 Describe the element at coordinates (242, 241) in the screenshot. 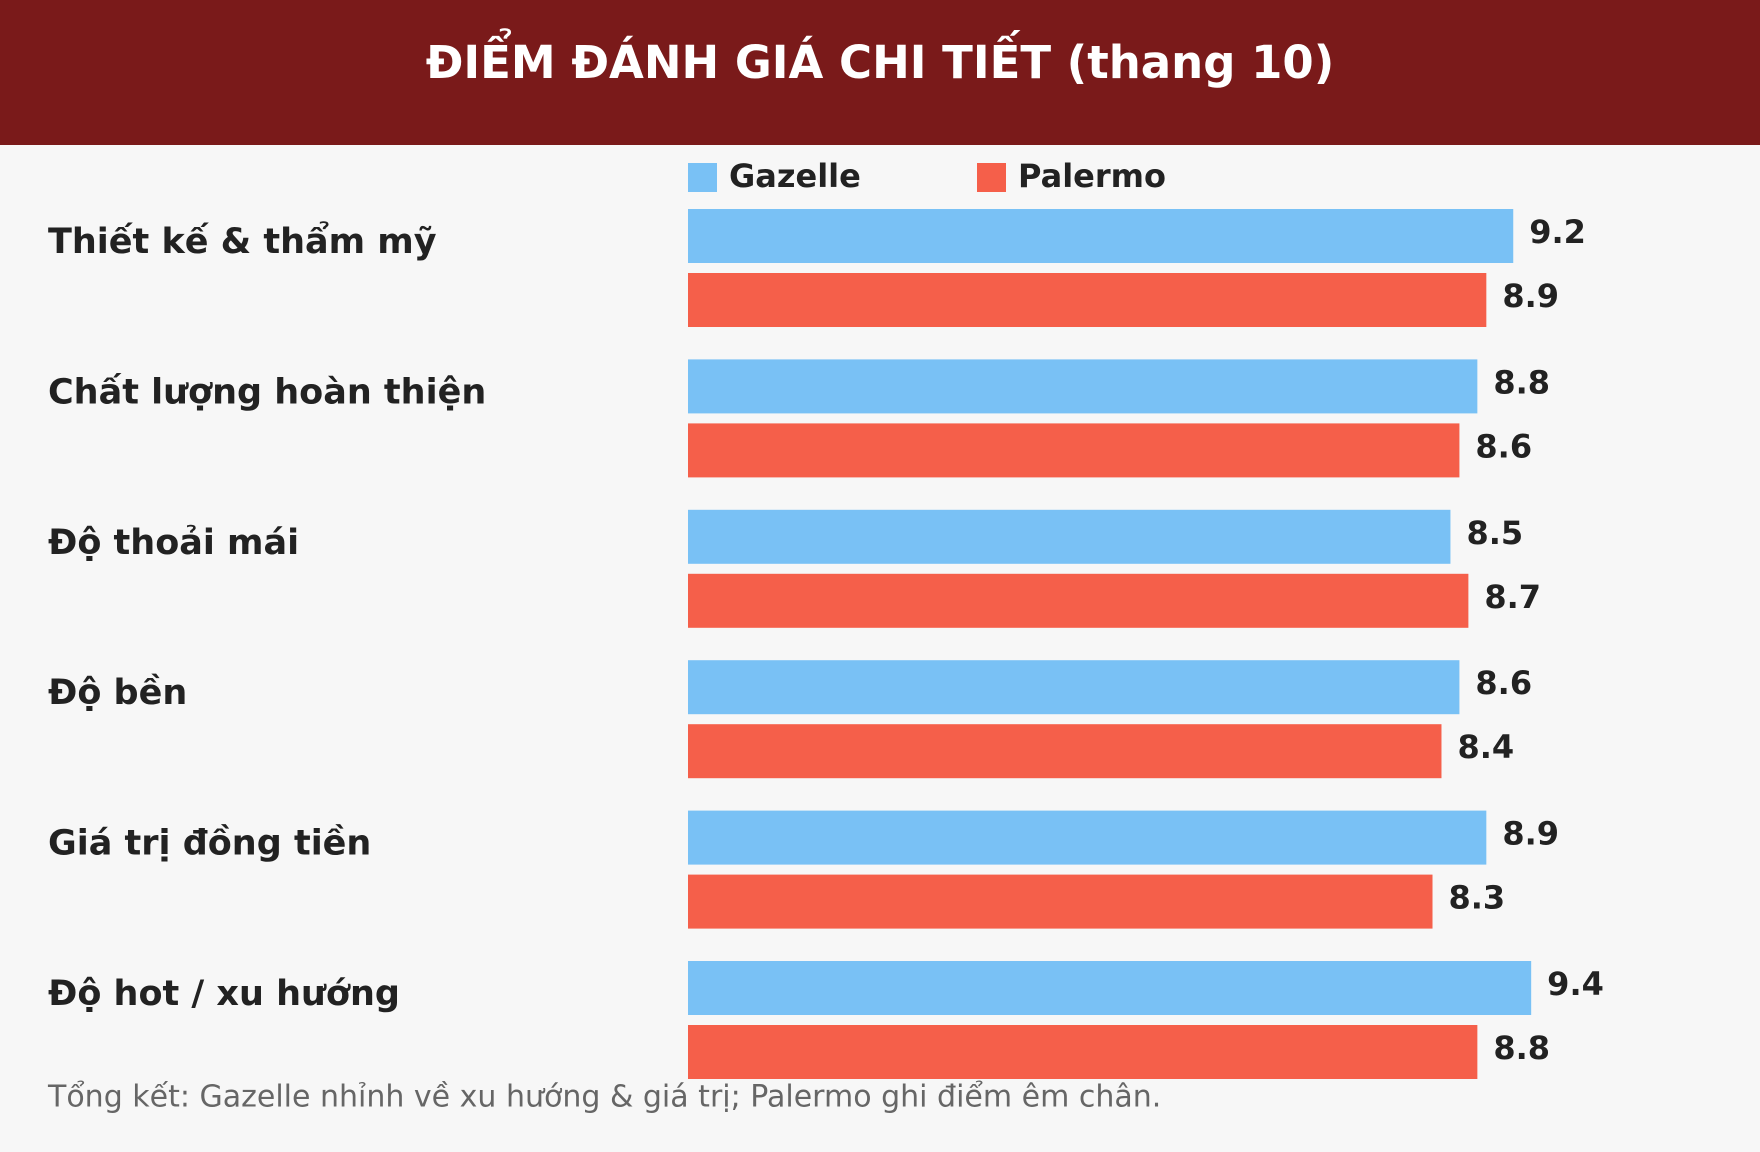

I see `category-label: Thiết kế & thẩm mỹ` at that location.